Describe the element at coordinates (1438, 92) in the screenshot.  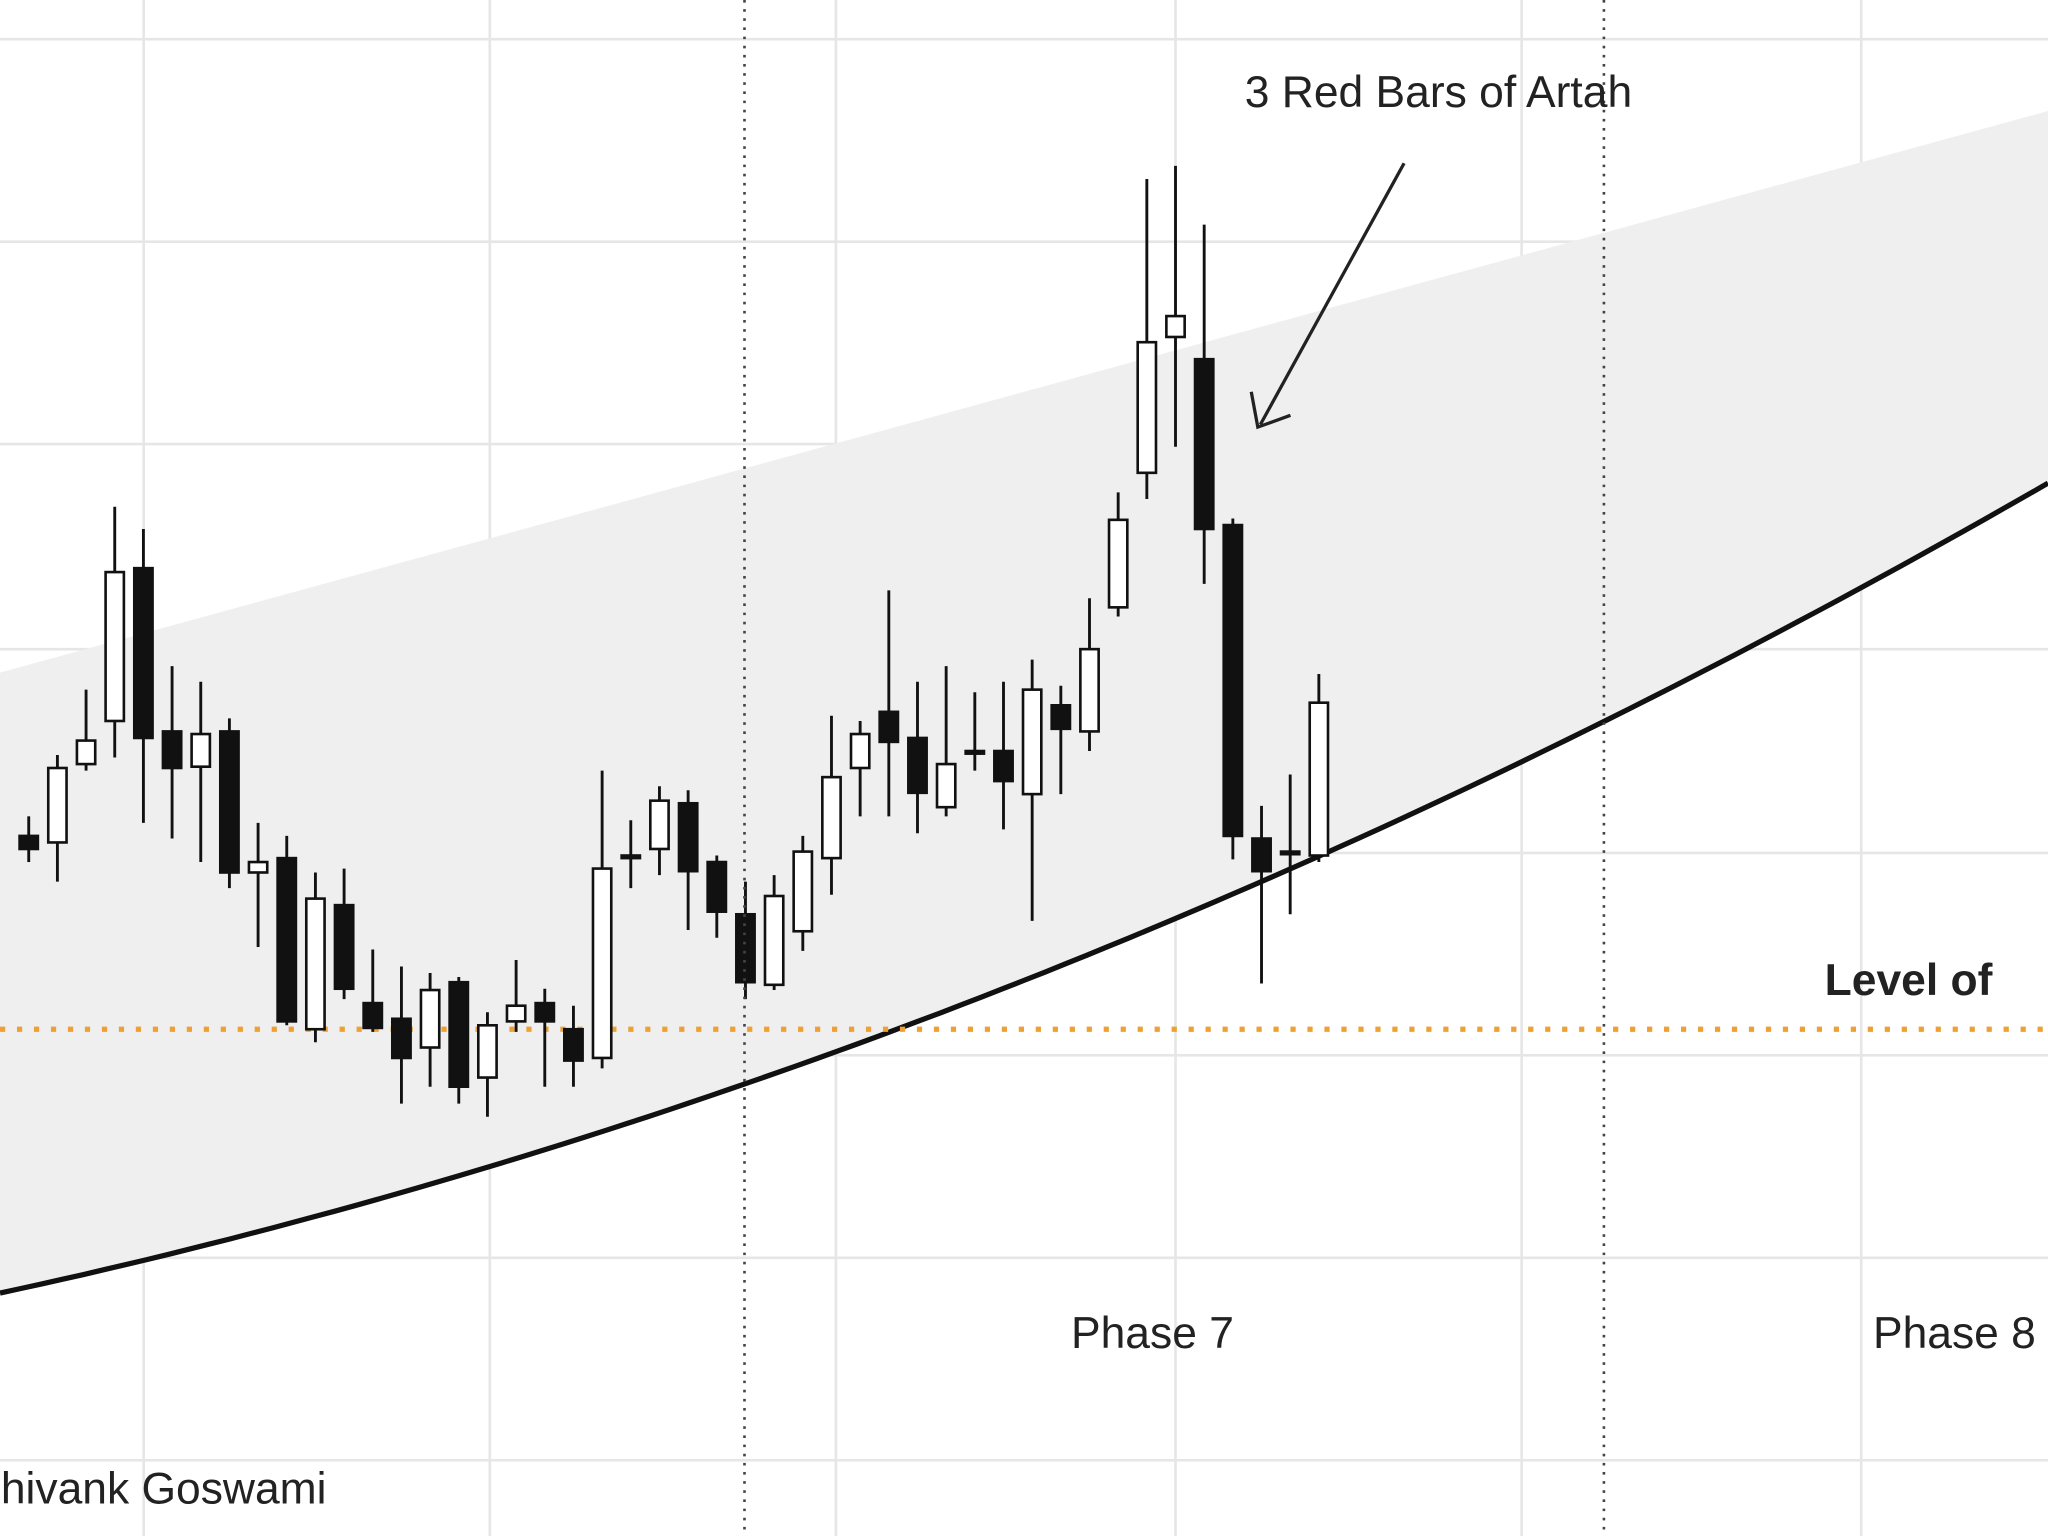
I see `annotation: 3 Red Bars of Artah` at that location.